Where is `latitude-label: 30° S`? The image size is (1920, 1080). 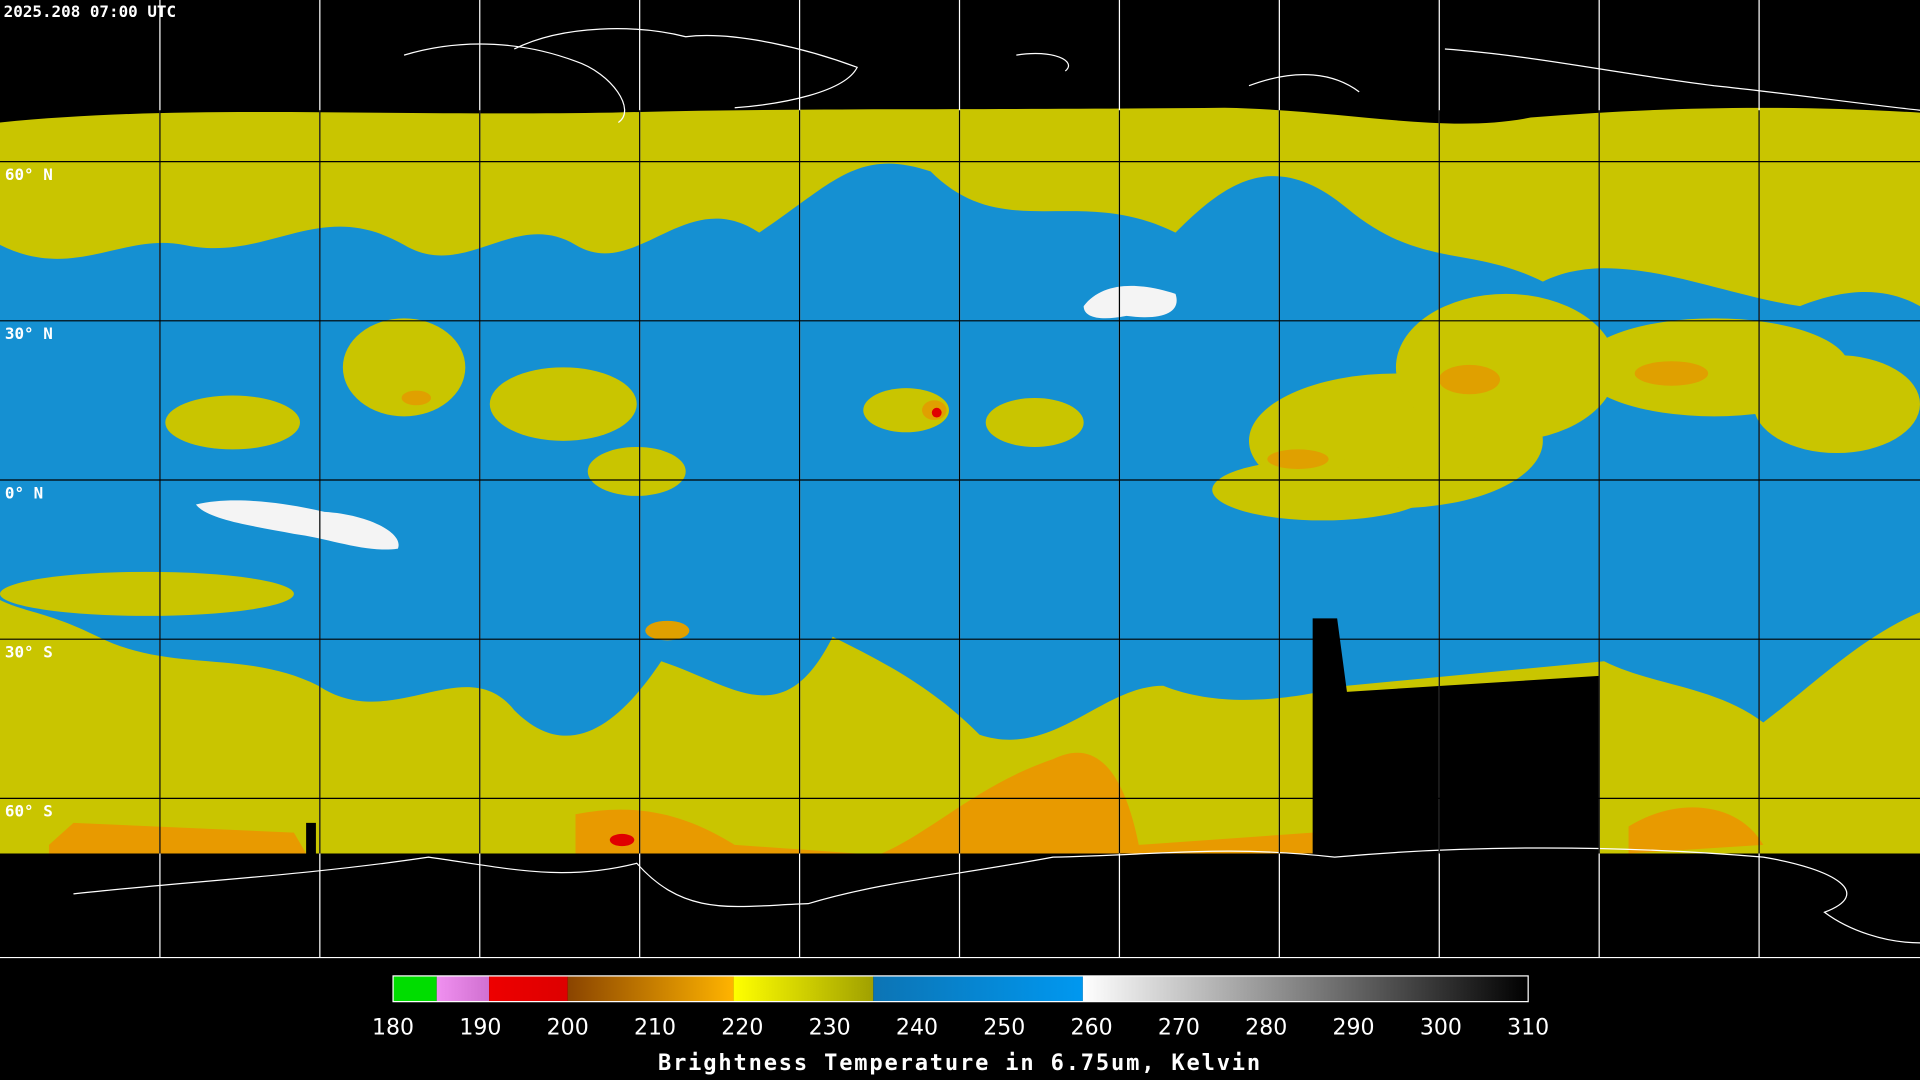
latitude-label: 30° S is located at coordinates (29, 652).